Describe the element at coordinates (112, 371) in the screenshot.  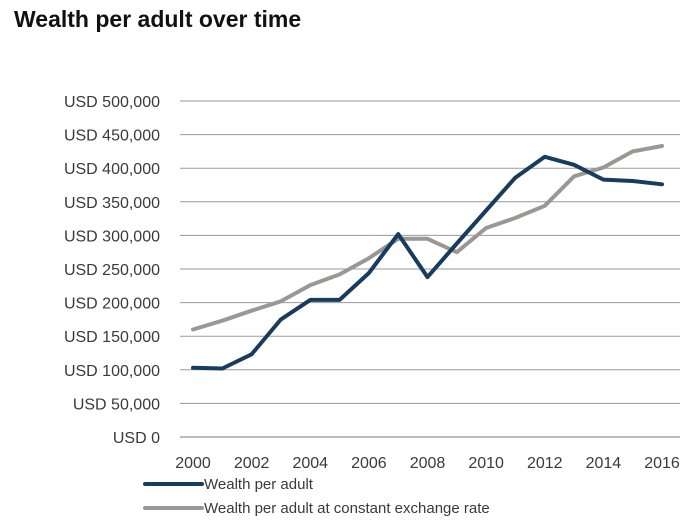
I see `y-tick-label: USD 100,000` at that location.